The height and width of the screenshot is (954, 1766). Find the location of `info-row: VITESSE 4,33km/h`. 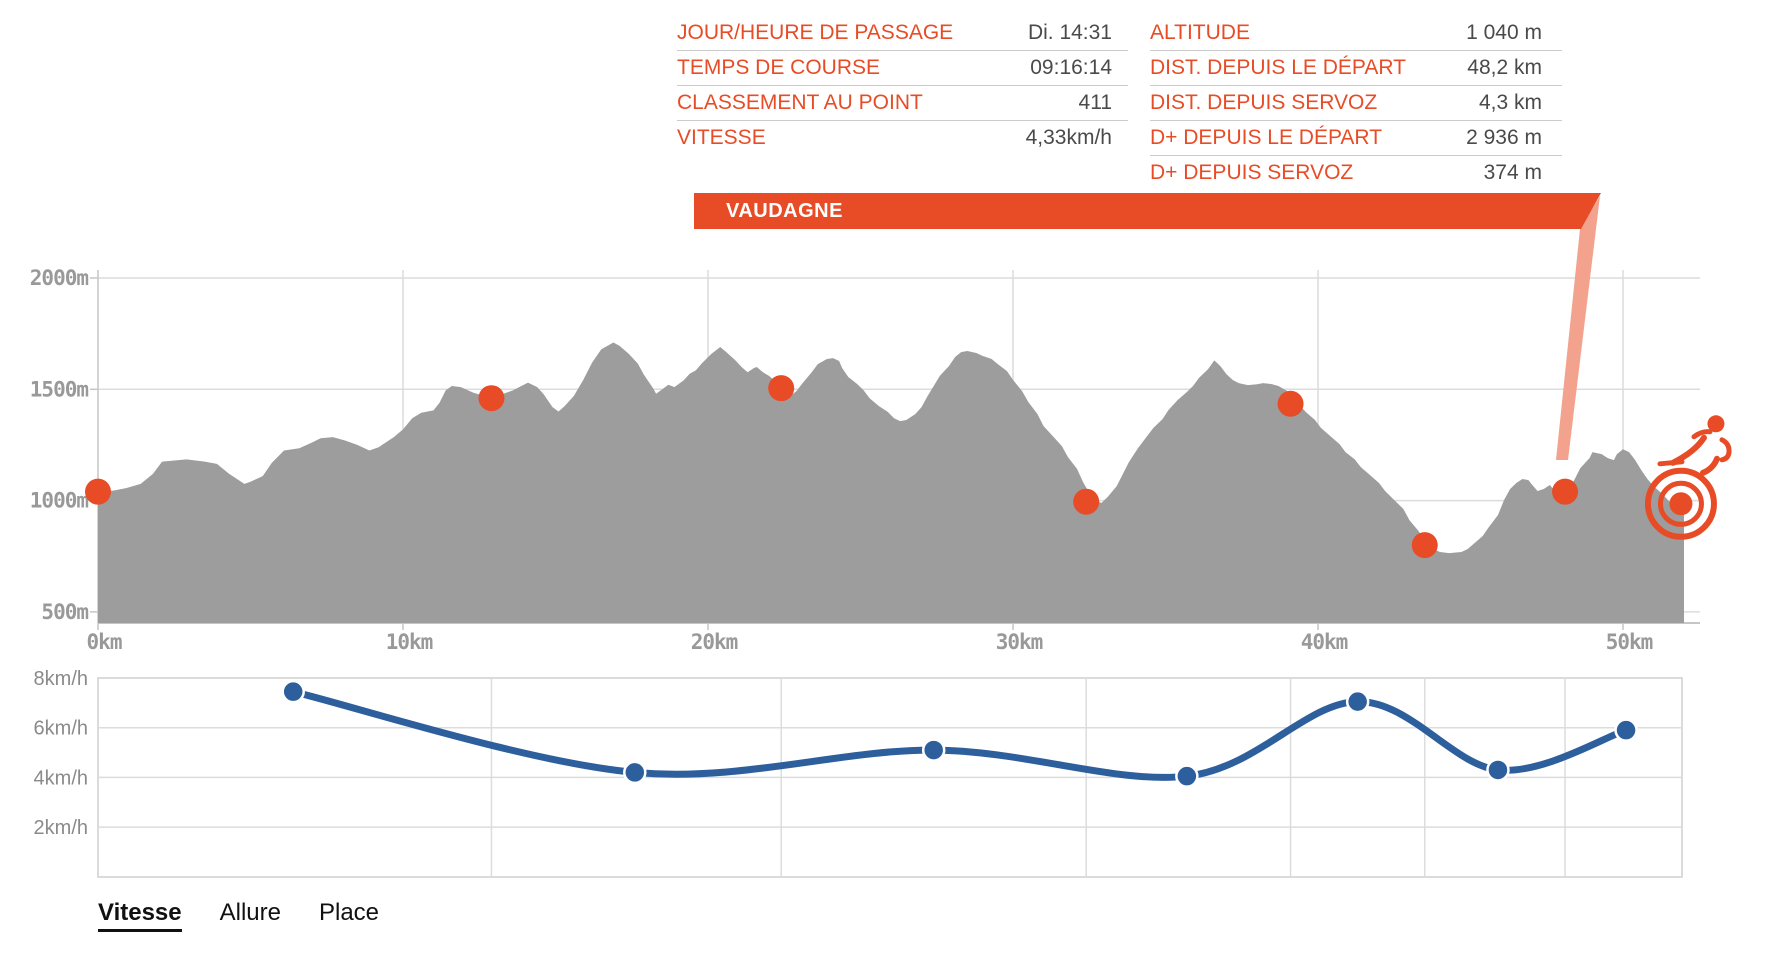

info-row: VITESSE 4,33km/h is located at coordinates (902, 138).